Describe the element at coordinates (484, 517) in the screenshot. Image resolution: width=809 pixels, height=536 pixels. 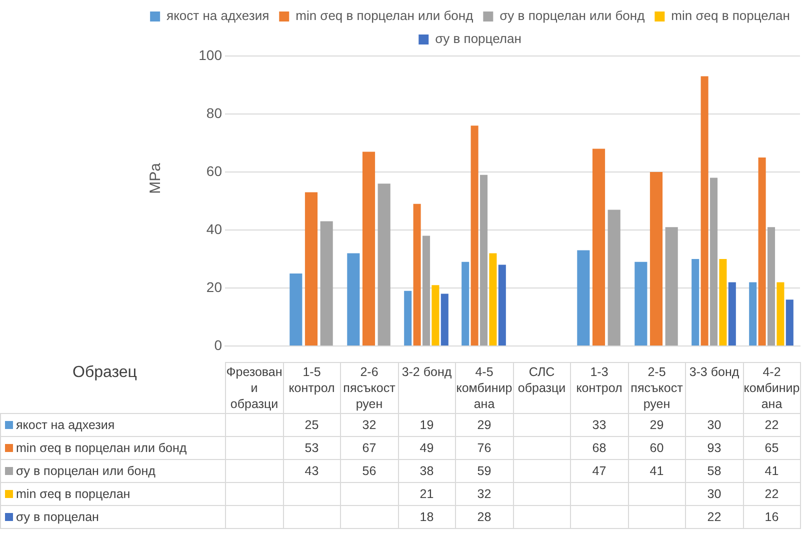
I see `data-label: 28` at that location.